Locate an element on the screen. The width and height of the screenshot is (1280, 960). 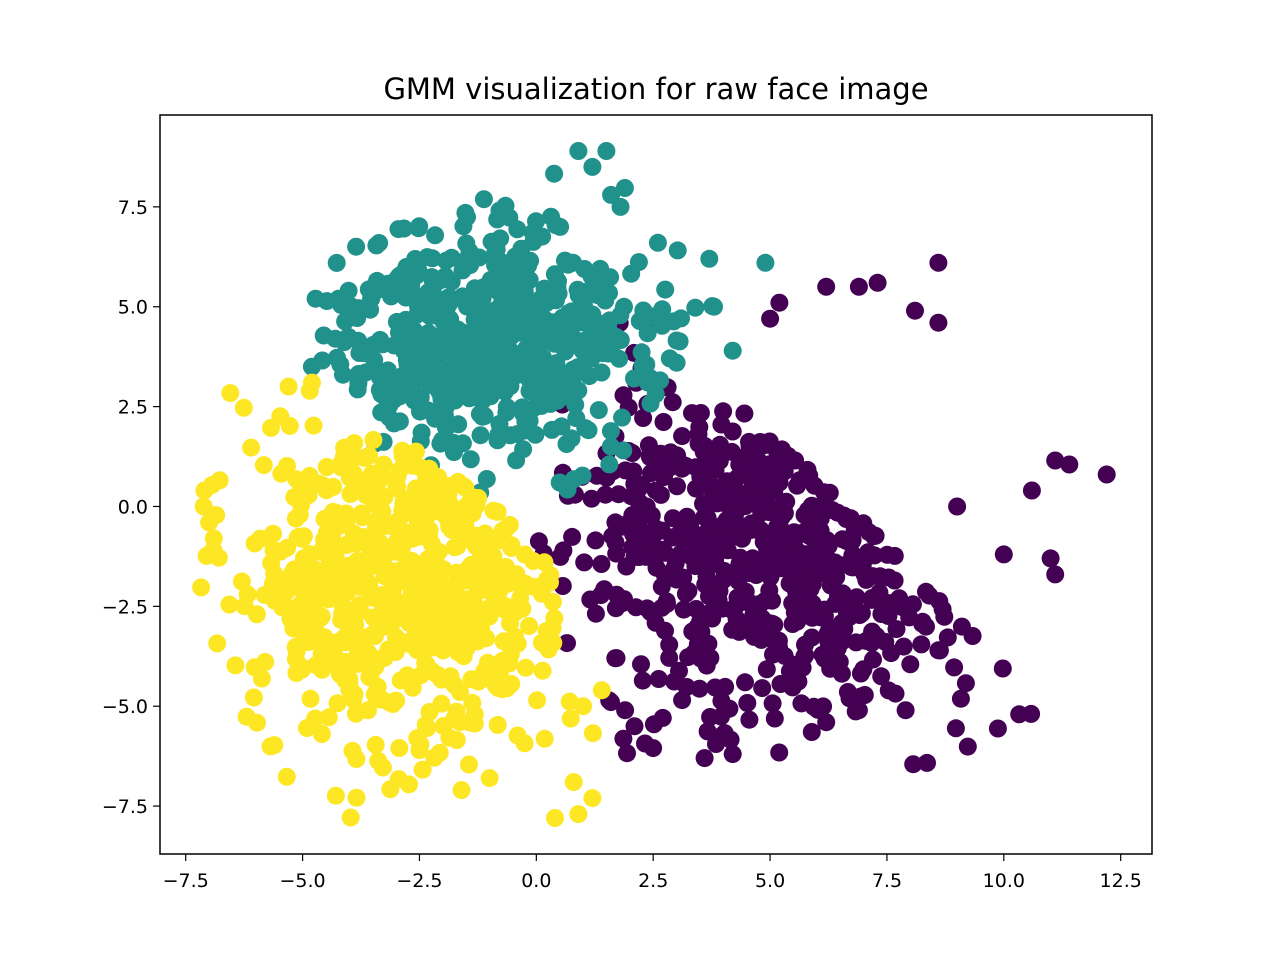
y-tick-label: −2.5 is located at coordinates (125, 607).